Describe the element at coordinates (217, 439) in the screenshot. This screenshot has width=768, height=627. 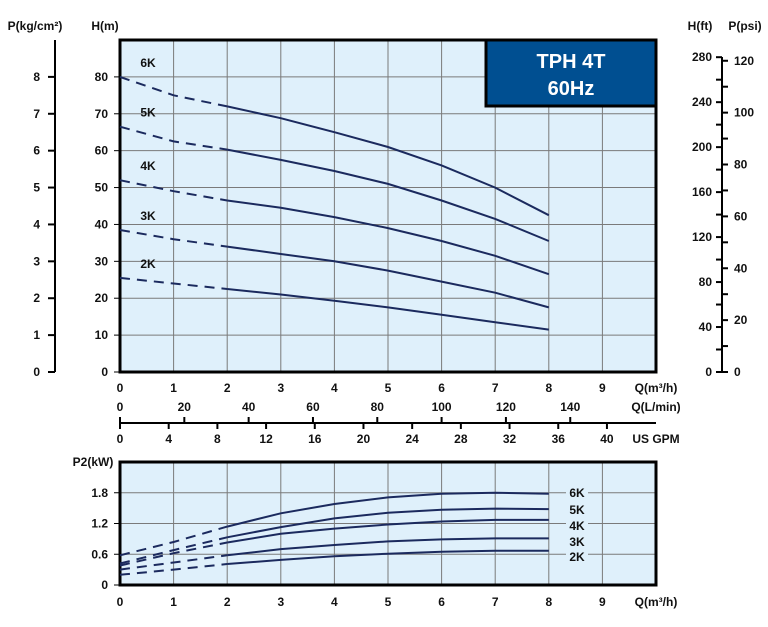
I see `gpm-tick-label: 8` at that location.